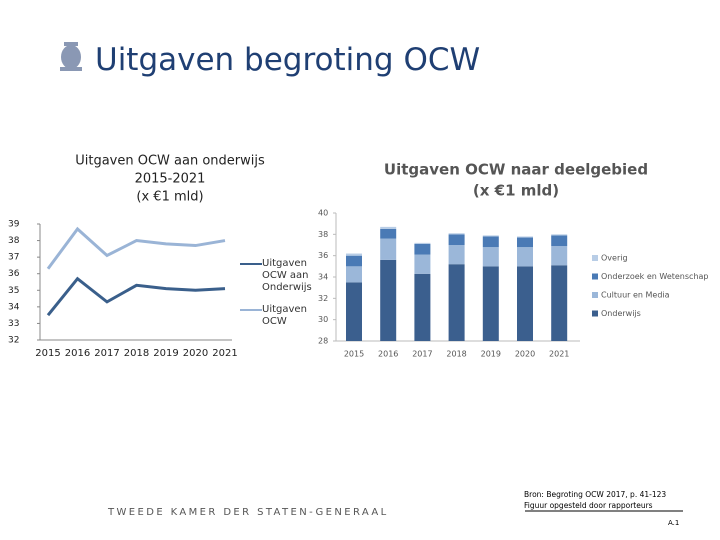 The height and width of the screenshot is (540, 720). What do you see at coordinates (13, 291) in the screenshot?
I see `y-tick-label: 35` at bounding box center [13, 291].